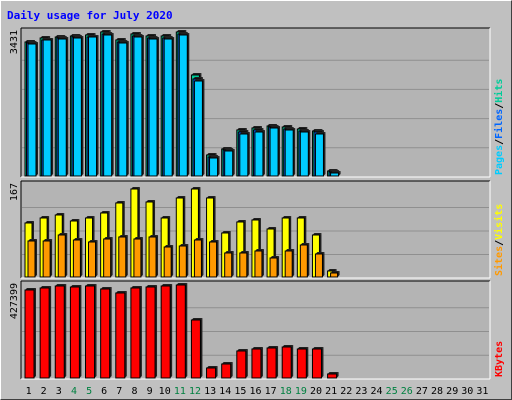 The width and height of the screenshot is (512, 400). What do you see at coordinates (304, 154) in the screenshot?
I see `bar-pages-day-19-front-face` at bounding box center [304, 154].